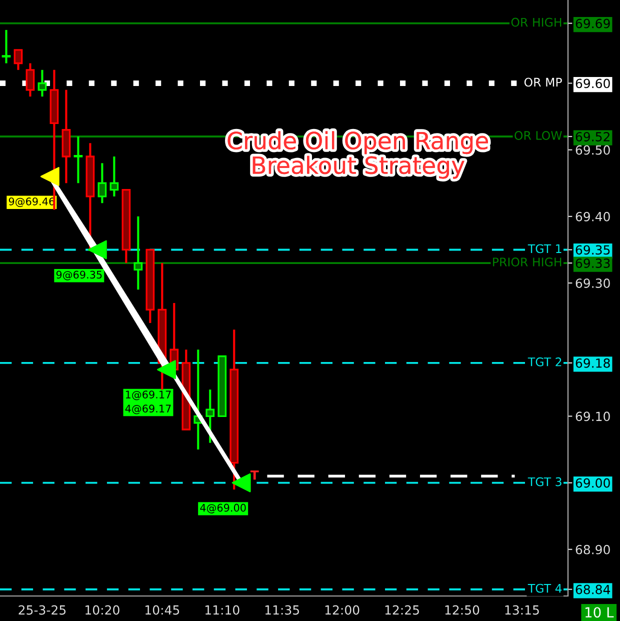  I want to click on y-tick-label: 69.52, so click(593, 137).